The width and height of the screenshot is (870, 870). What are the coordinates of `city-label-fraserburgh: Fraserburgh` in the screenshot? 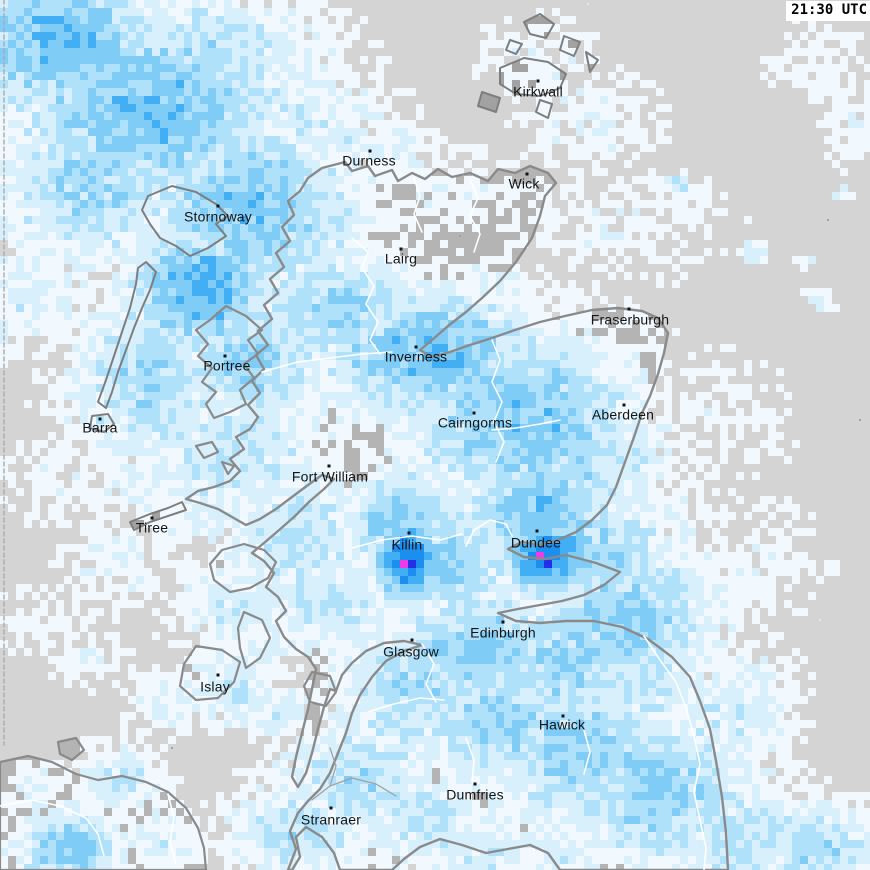 It's located at (630, 319).